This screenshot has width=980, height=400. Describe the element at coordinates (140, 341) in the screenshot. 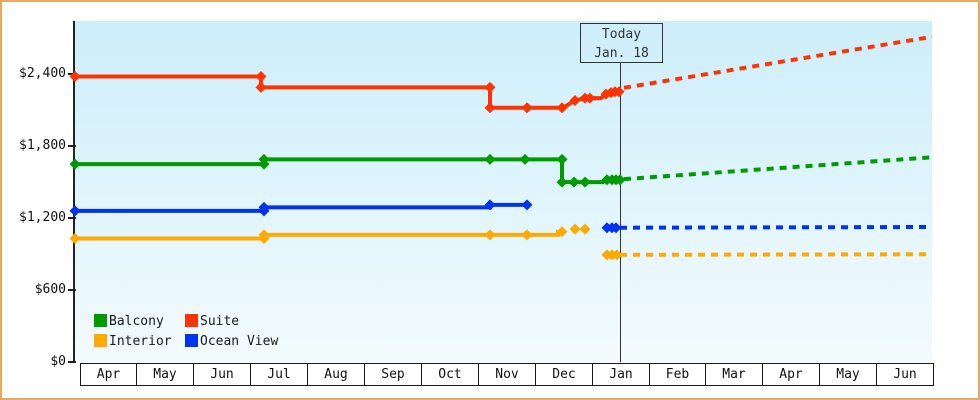

I see `legend-label: Interior` at that location.